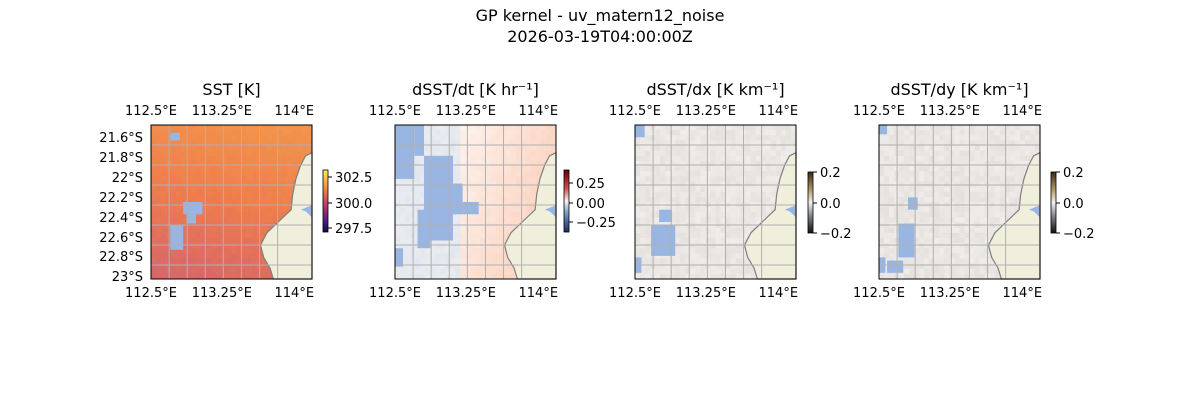  I want to click on panel-sst-title: SST [K], so click(231, 89).